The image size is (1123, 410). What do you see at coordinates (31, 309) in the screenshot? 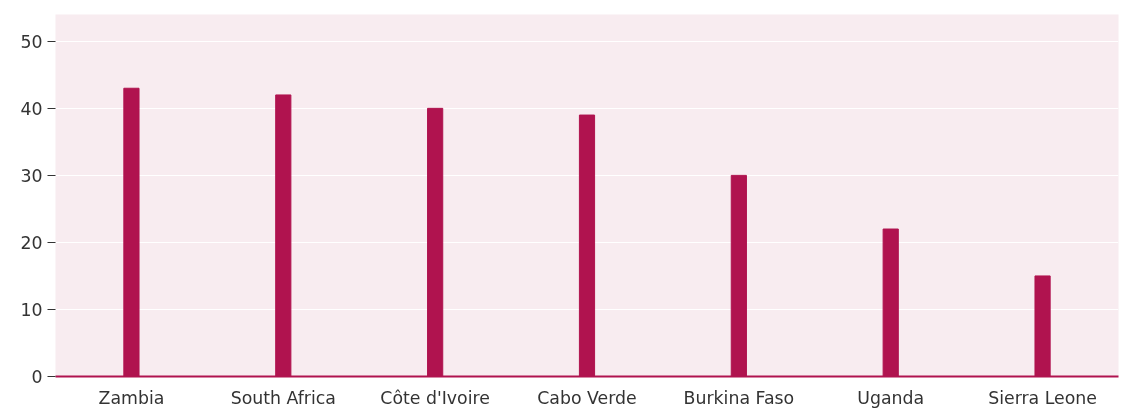
I see `y-tick-label: 10` at bounding box center [31, 309].